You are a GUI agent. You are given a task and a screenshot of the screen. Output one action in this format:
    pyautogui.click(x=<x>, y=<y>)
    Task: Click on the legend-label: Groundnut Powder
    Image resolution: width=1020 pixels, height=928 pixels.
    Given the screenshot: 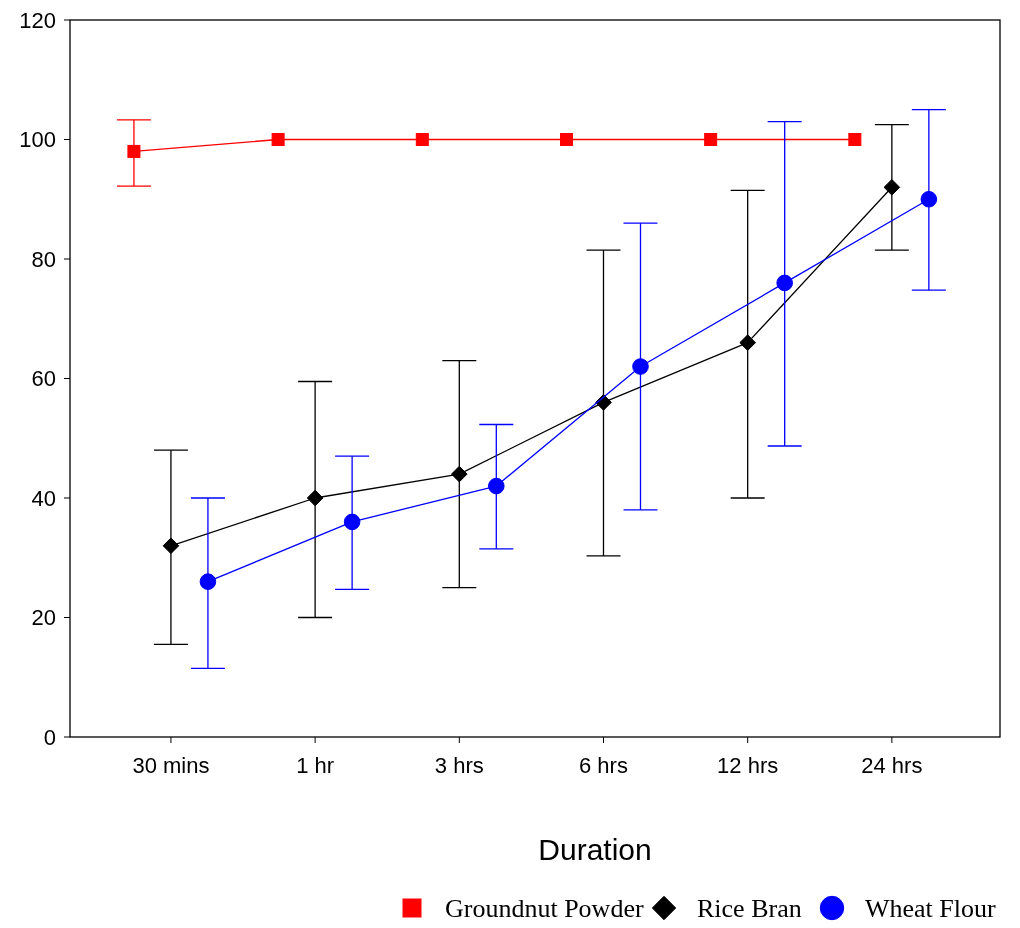 What is the action you would take?
    pyautogui.click(x=544, y=909)
    